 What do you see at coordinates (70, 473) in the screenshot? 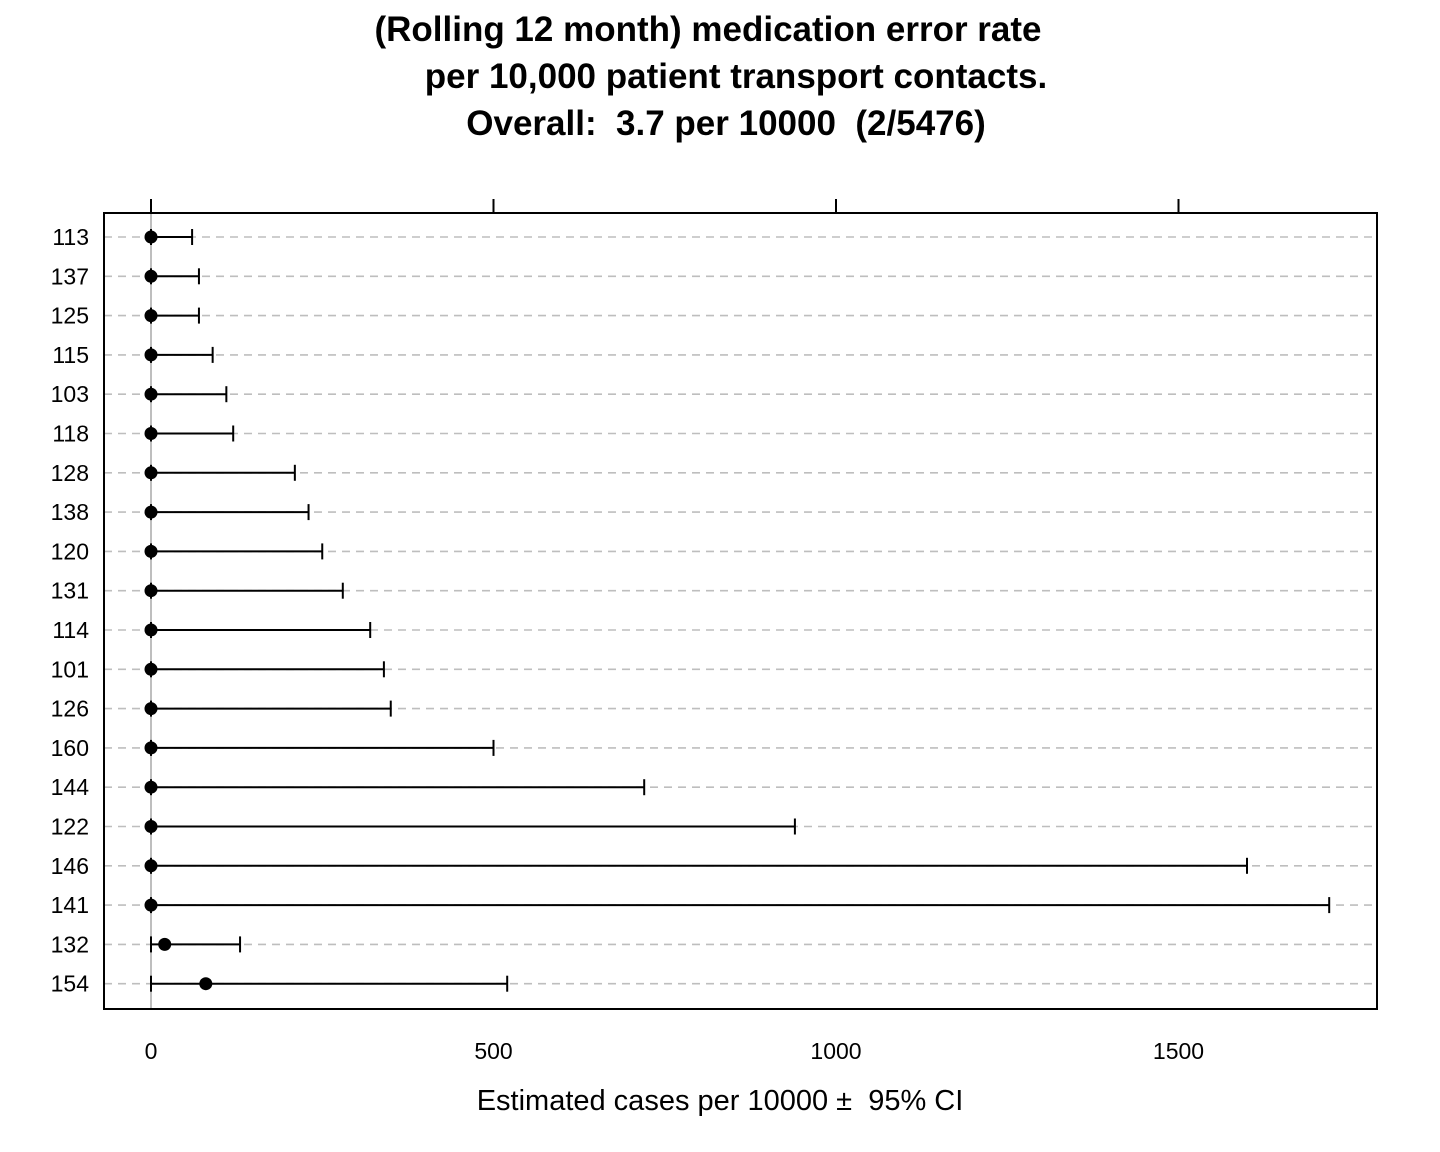
I see `y-tick-label-128: 128` at bounding box center [70, 473].